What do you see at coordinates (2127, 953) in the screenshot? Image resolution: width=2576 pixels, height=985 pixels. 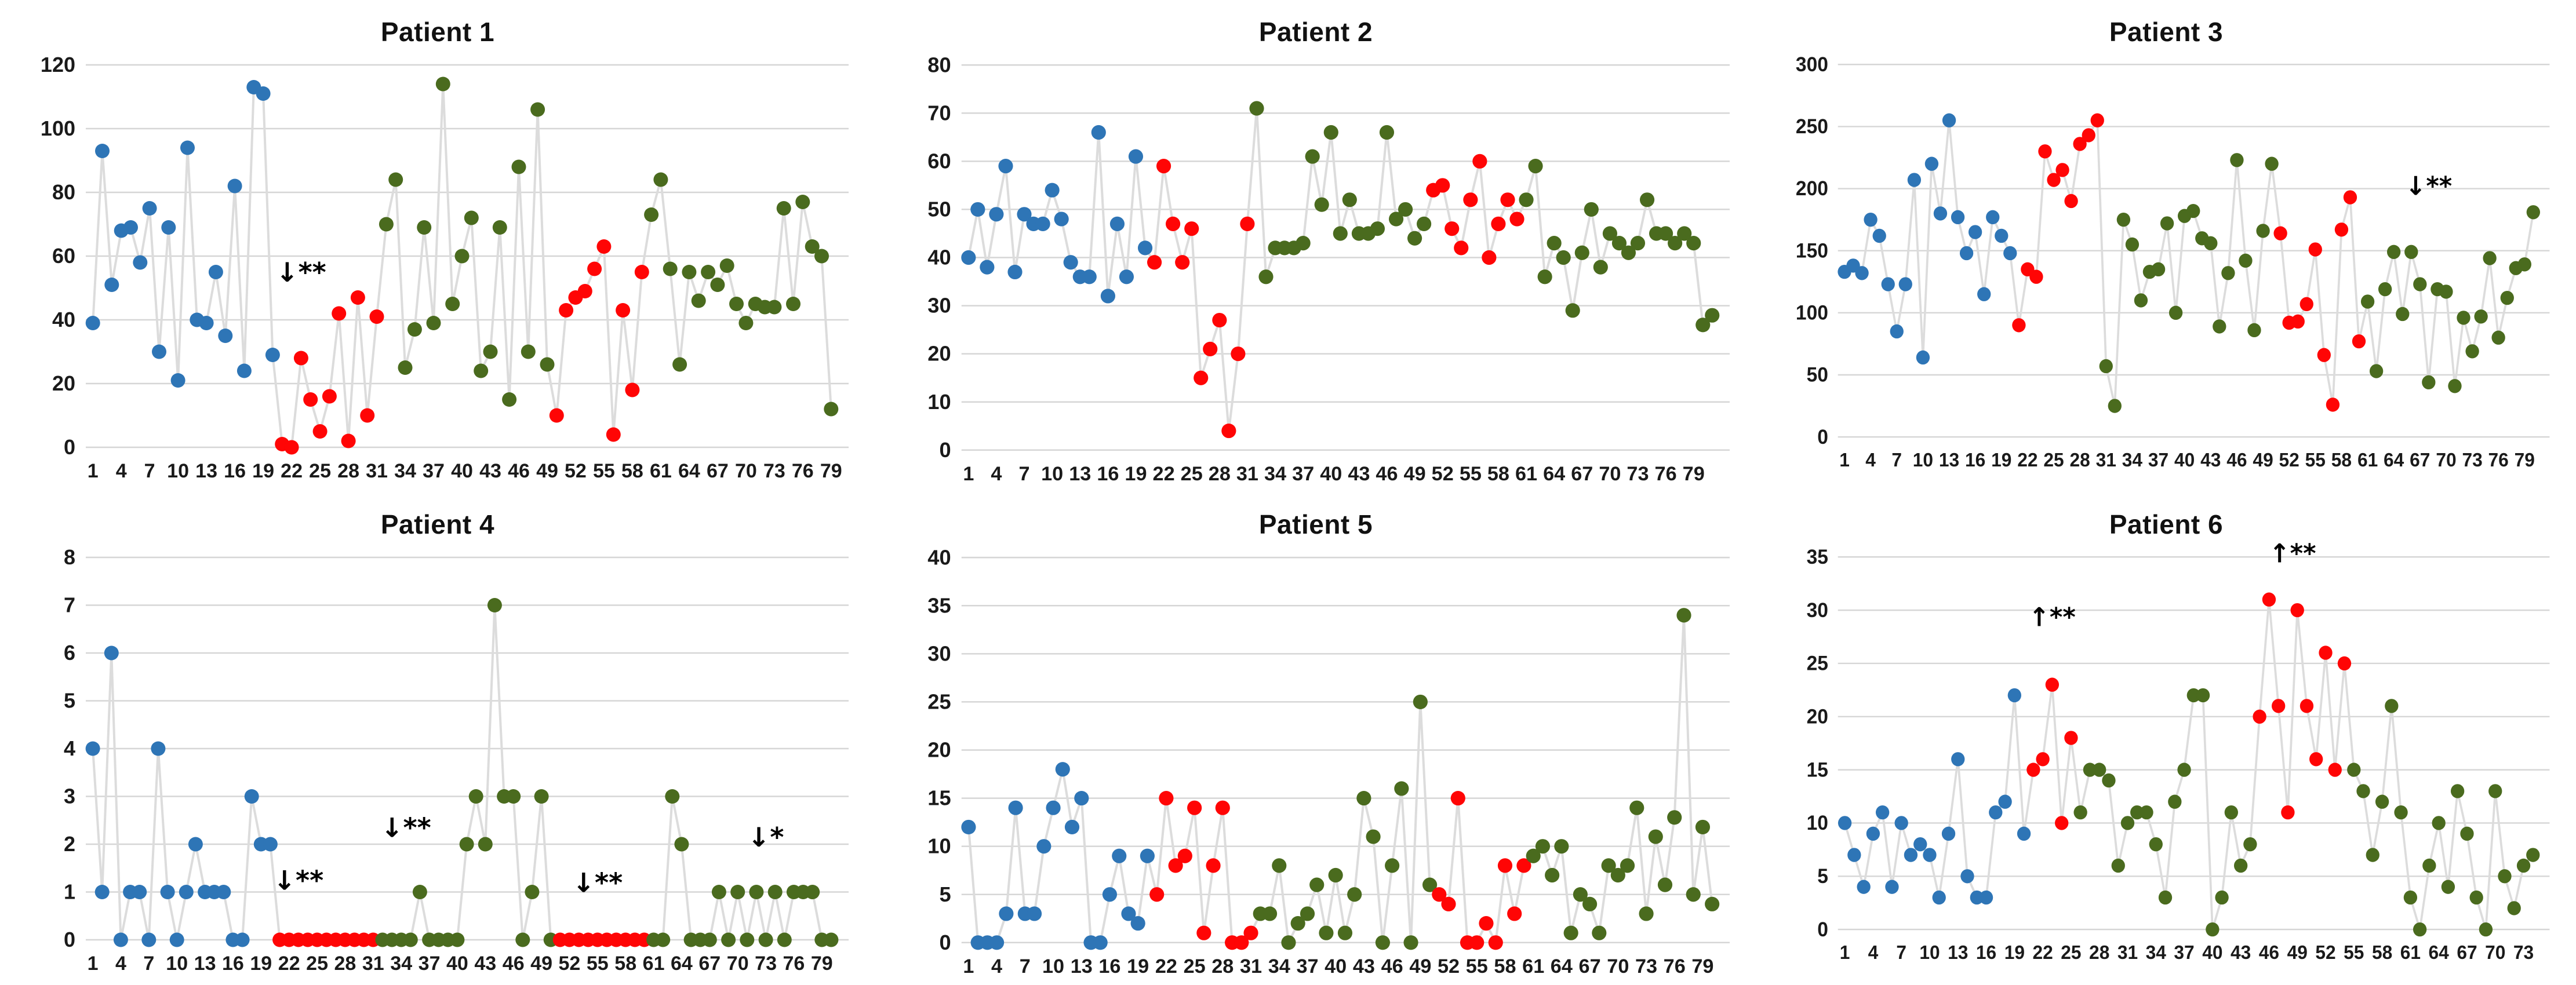 I see `x-tick-label: 31` at bounding box center [2127, 953].